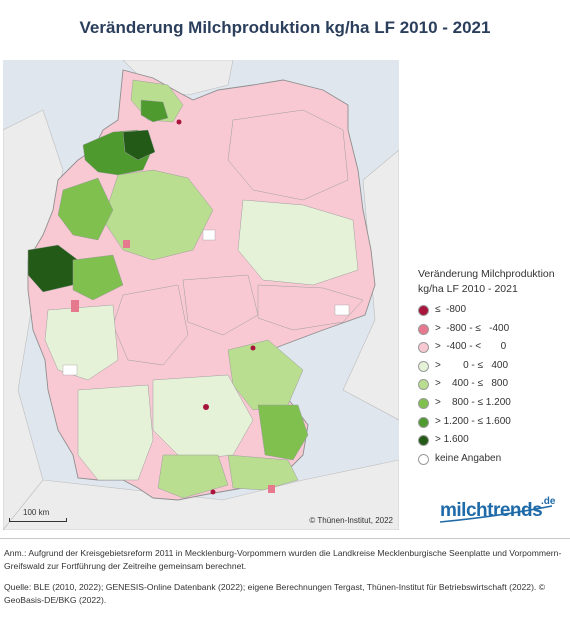 This screenshot has width=570, height=617. Describe the element at coordinates (548, 501) in the screenshot. I see `logo-tld: .de` at that location.